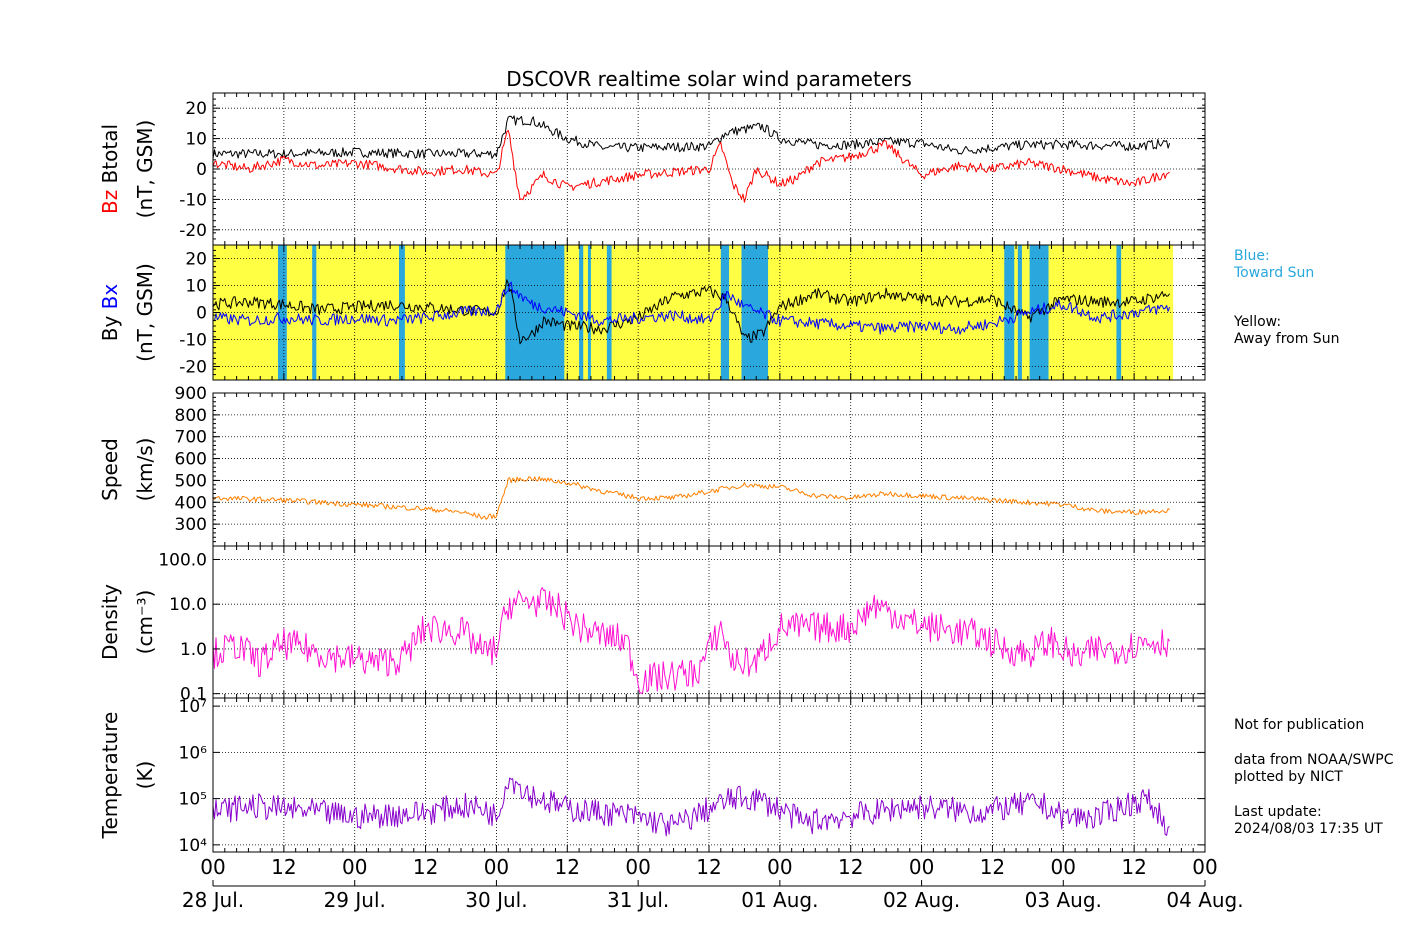 The width and height of the screenshot is (1417, 944). Describe the element at coordinates (1278, 812) in the screenshot. I see `last-update-label: Last update:` at that location.